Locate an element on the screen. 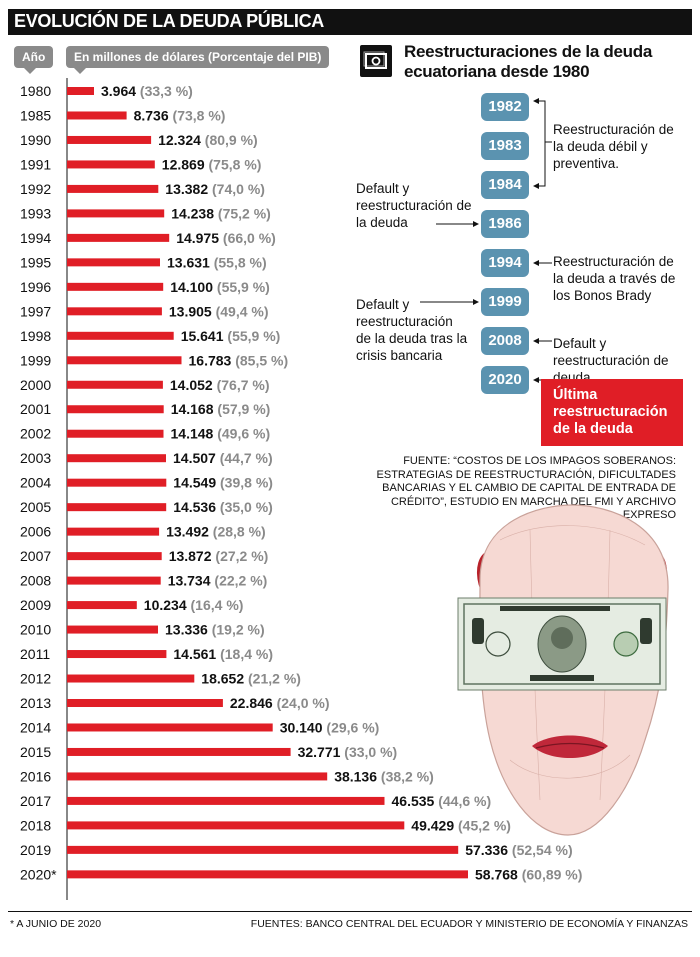 This screenshot has width=700, height=957. bar-data-label: 13.631 (55,8 %) is located at coordinates (217, 262).